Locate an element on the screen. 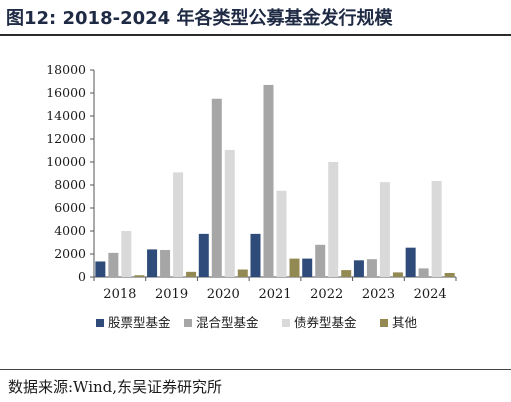 The height and width of the screenshot is (402, 511). x-tick-label: 2024 is located at coordinates (430, 294).